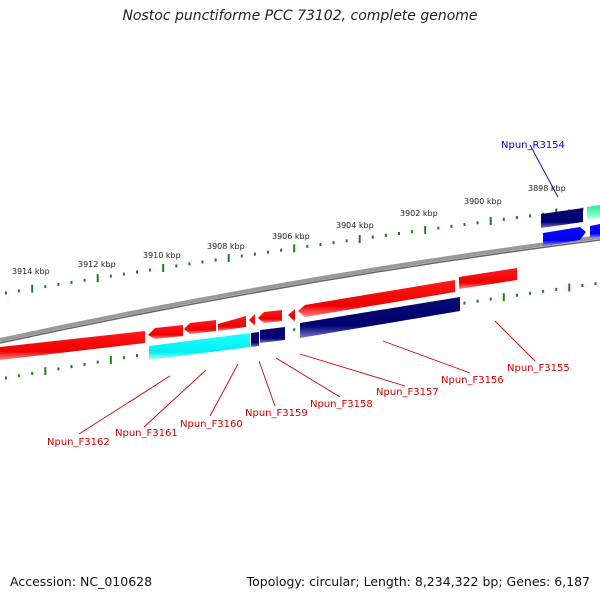 The width and height of the screenshot is (600, 600). Describe the element at coordinates (97, 264) in the screenshot. I see `scale-label: 3912 kbp` at that location.